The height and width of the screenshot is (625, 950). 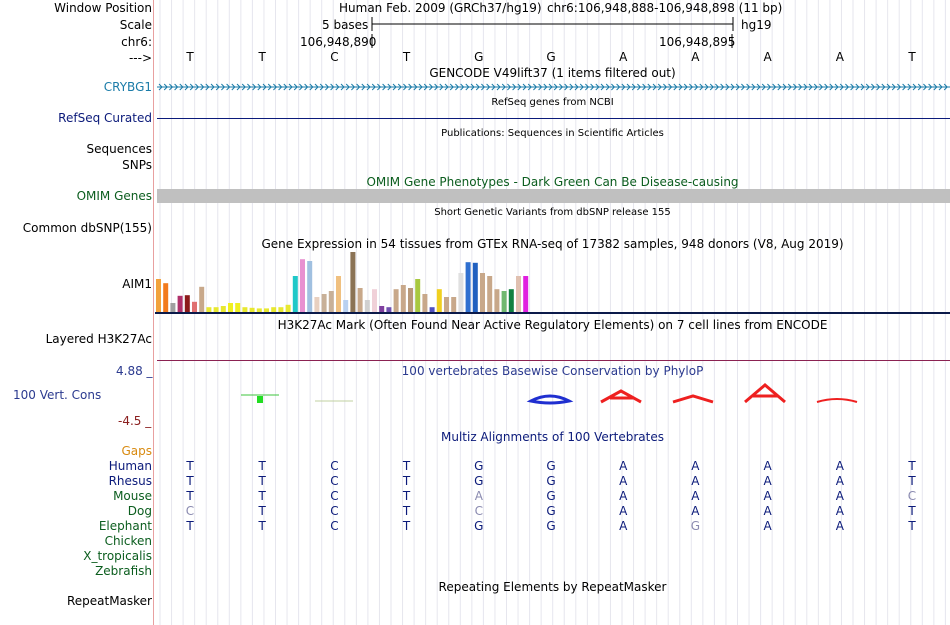 What do you see at coordinates (87, 228) in the screenshot?
I see `dbsnp-track-label: Common dbSNP(155)` at bounding box center [87, 228].